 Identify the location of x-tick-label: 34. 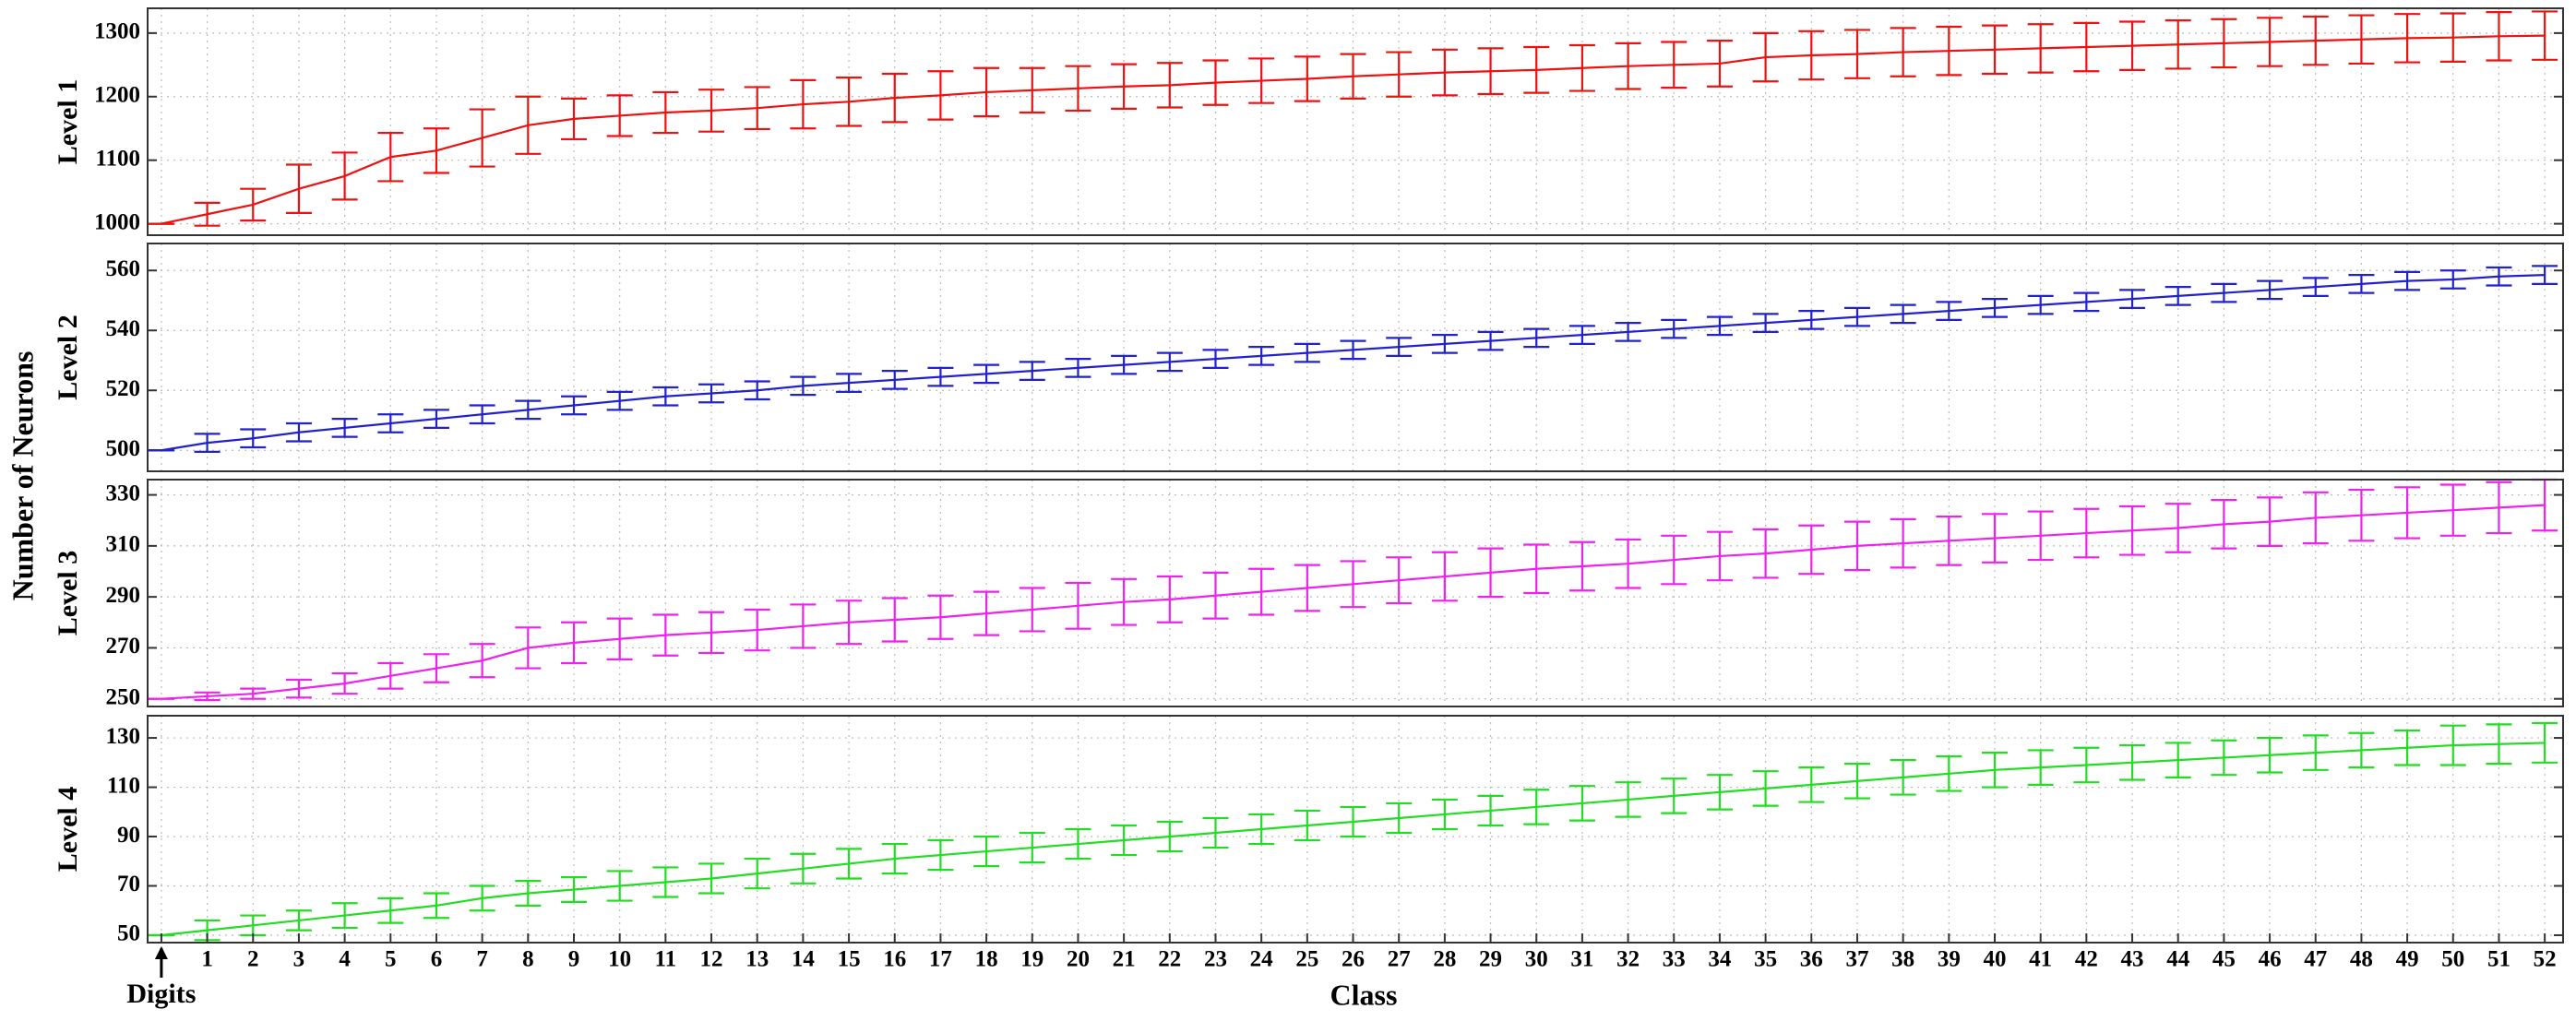
(1720, 959).